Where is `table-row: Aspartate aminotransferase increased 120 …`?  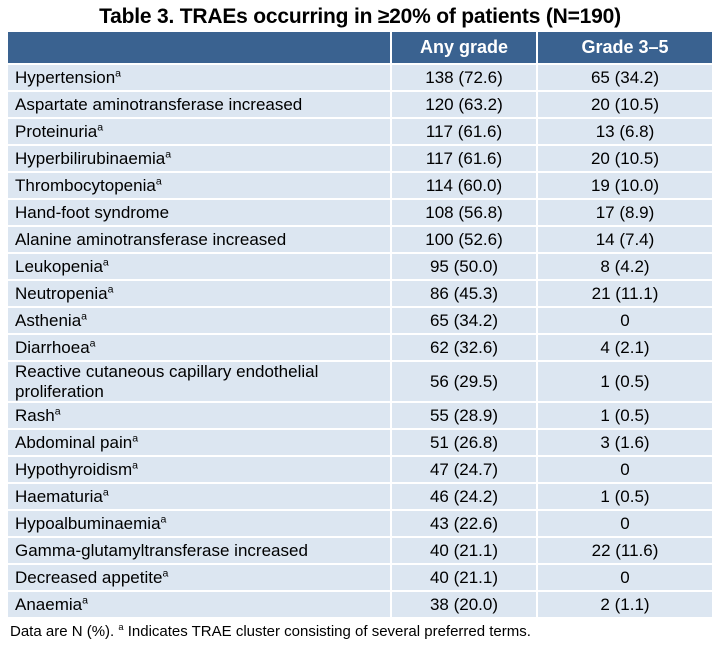 table-row: Aspartate aminotransferase increased 120 … is located at coordinates (360, 105).